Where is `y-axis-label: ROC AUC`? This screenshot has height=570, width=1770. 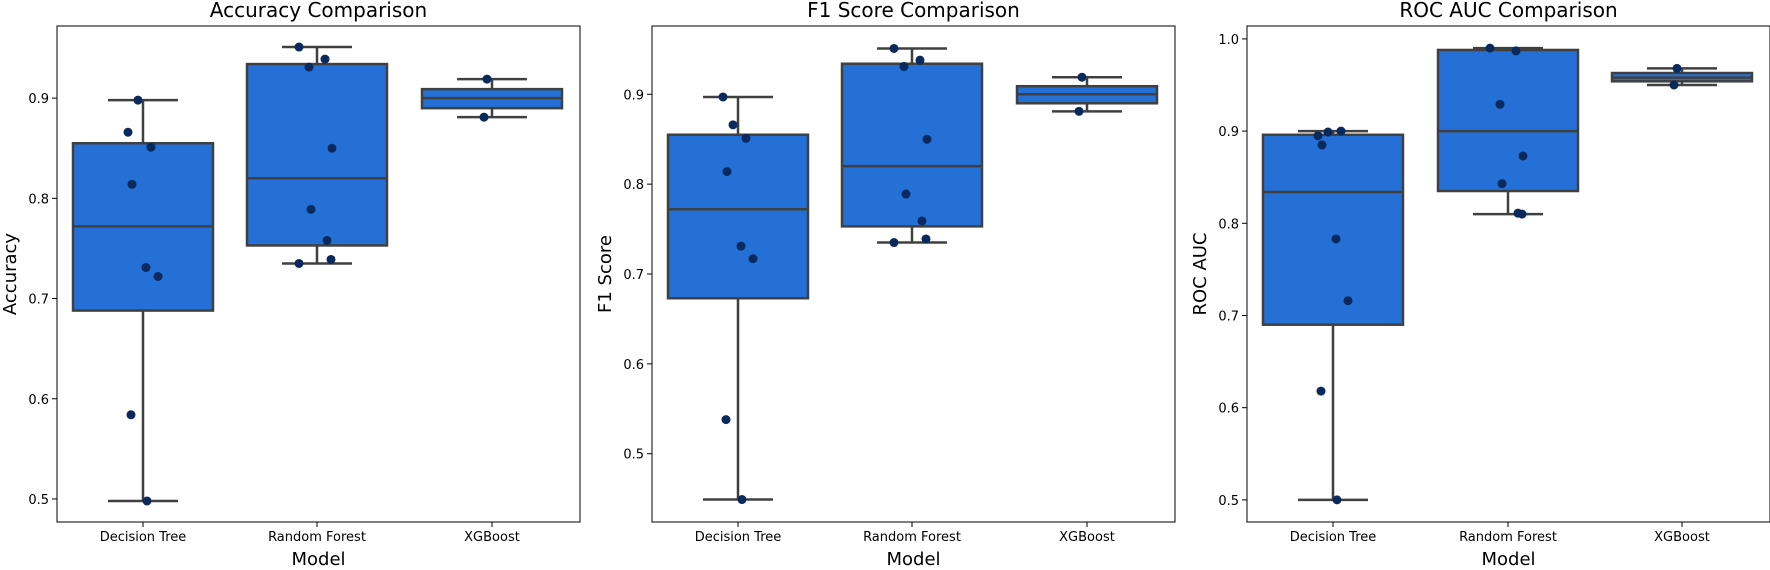 y-axis-label: ROC AUC is located at coordinates (1200, 273).